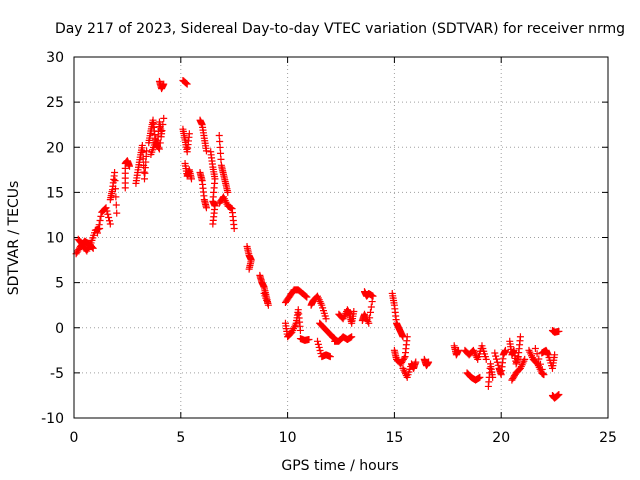 Image resolution: width=640 pixels, height=480 pixels. Describe the element at coordinates (180, 438) in the screenshot. I see `x-tick-label: 5` at that location.